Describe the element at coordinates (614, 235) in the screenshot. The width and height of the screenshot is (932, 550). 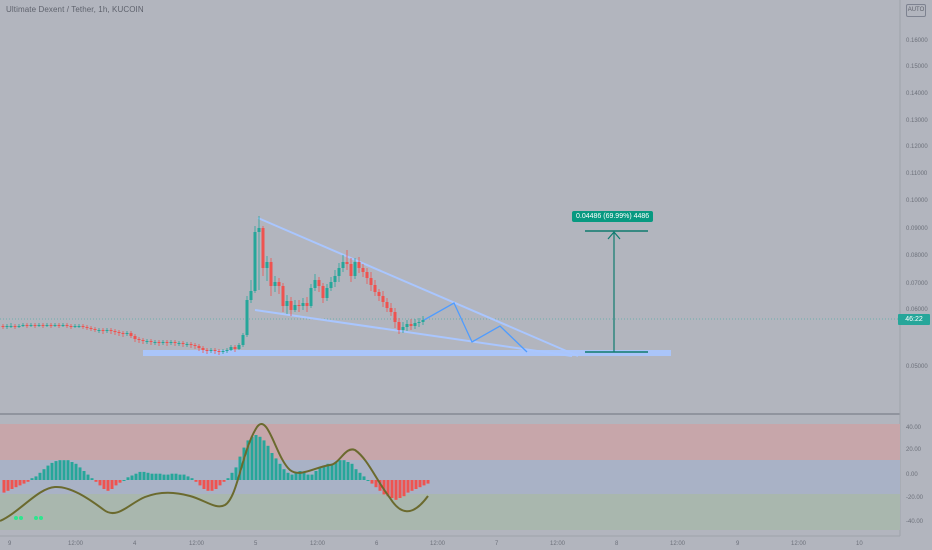
I see `measure-arrowhead` at that location.